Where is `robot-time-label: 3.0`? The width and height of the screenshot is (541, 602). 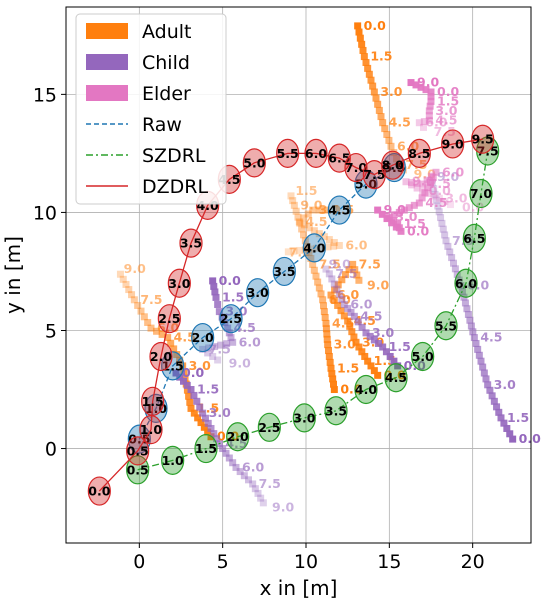 robot-time-label: 3.0 is located at coordinates (304, 417).